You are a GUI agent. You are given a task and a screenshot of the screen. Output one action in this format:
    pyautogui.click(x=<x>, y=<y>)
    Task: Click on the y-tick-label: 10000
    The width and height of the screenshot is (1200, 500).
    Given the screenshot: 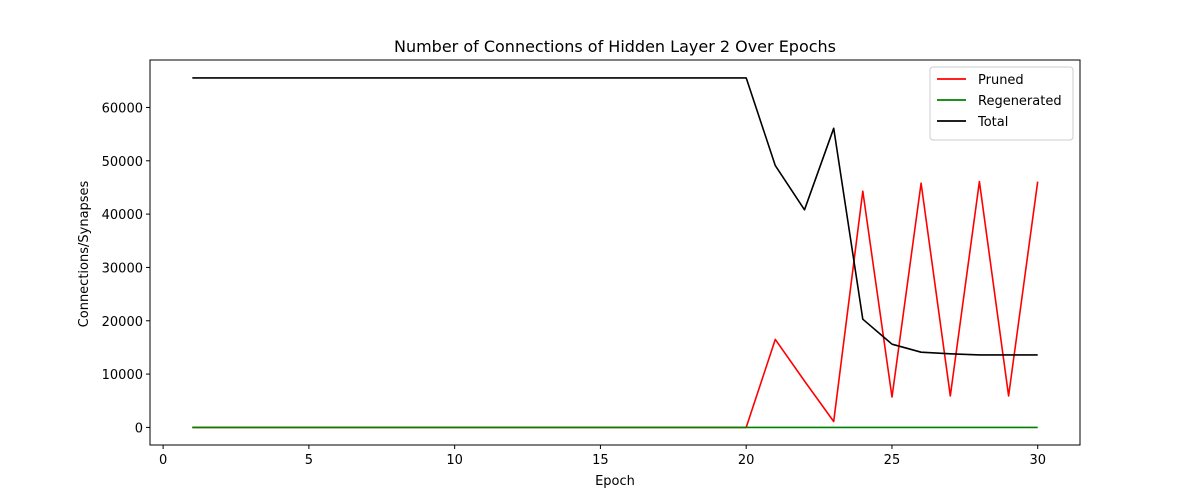 What is the action you would take?
    pyautogui.click(x=122, y=375)
    